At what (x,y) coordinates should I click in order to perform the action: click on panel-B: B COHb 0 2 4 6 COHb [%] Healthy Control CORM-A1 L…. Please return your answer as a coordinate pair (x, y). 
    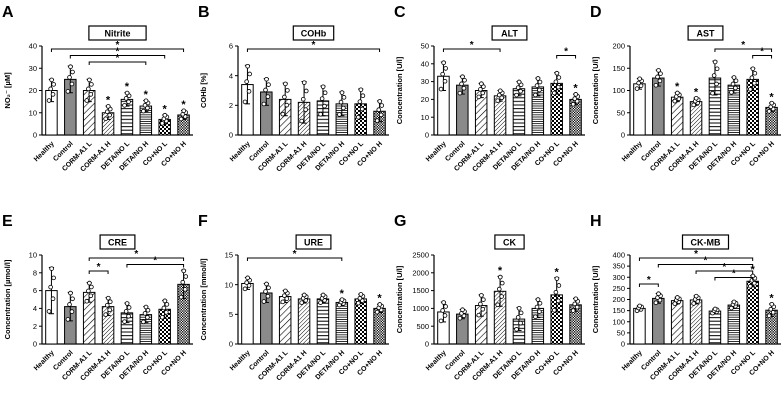
    Looking at the image, I should click on (294, 104).